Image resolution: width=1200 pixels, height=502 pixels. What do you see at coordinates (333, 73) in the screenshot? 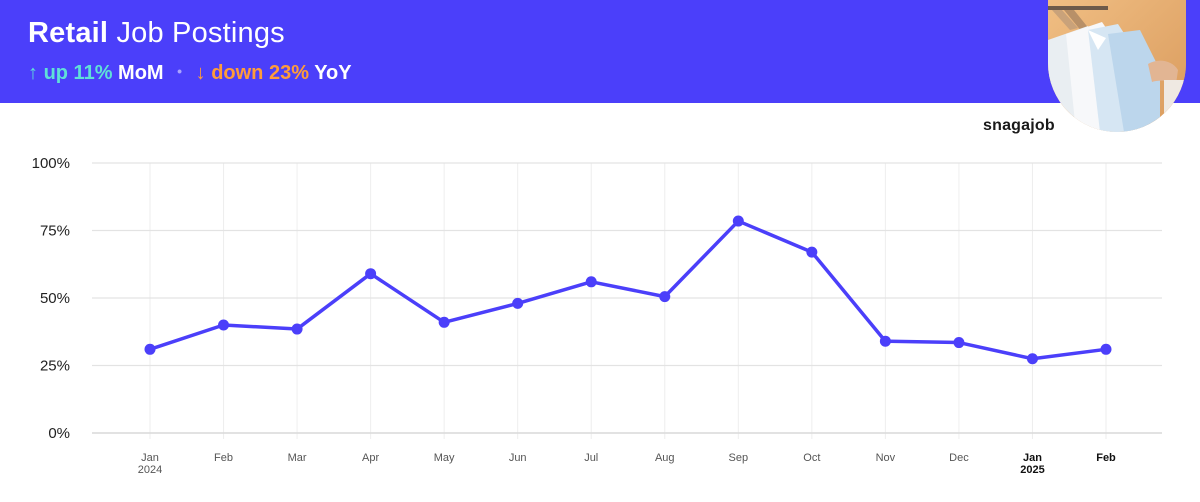
I see `yoy-unit: YoY` at bounding box center [333, 73].